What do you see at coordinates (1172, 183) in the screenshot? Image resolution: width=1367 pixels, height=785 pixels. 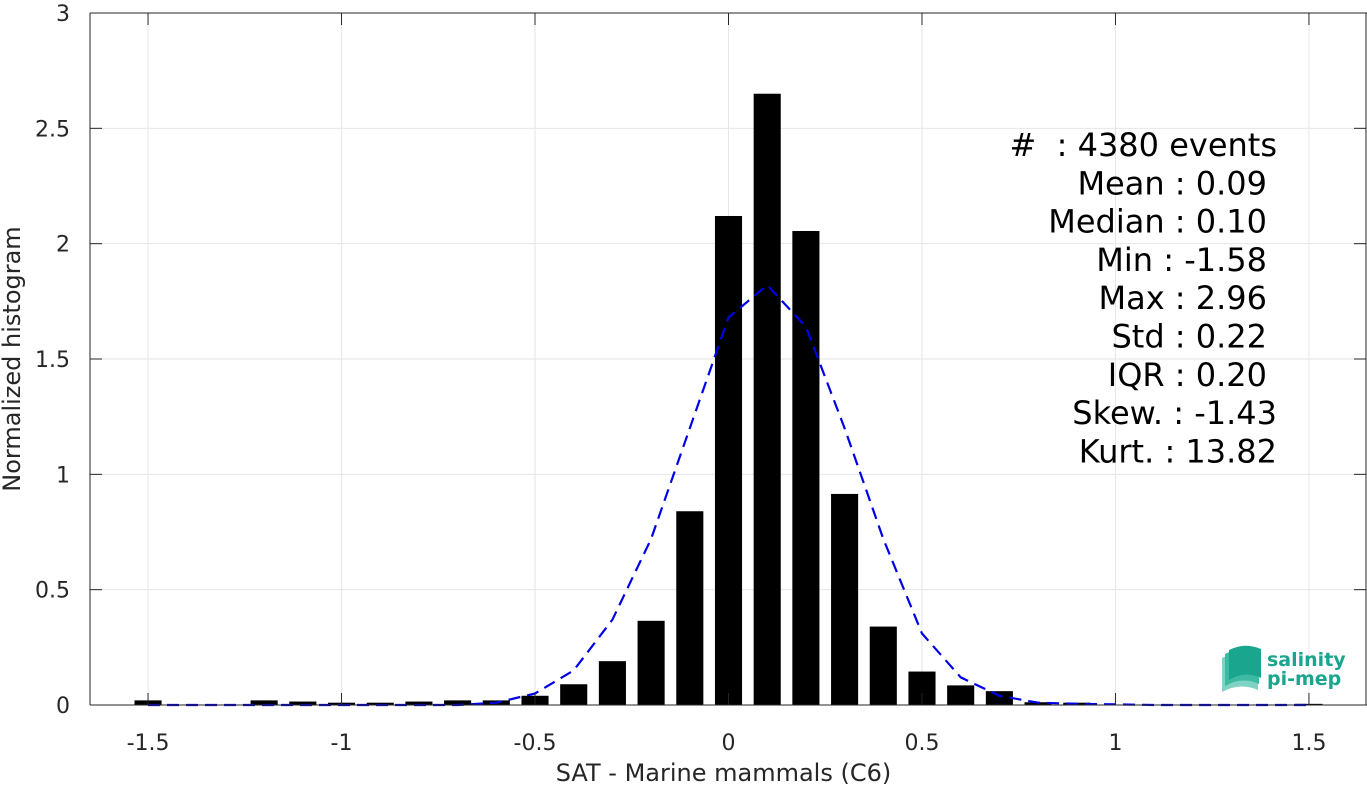 I see `stats-line: Mean : 0.09` at bounding box center [1172, 183].